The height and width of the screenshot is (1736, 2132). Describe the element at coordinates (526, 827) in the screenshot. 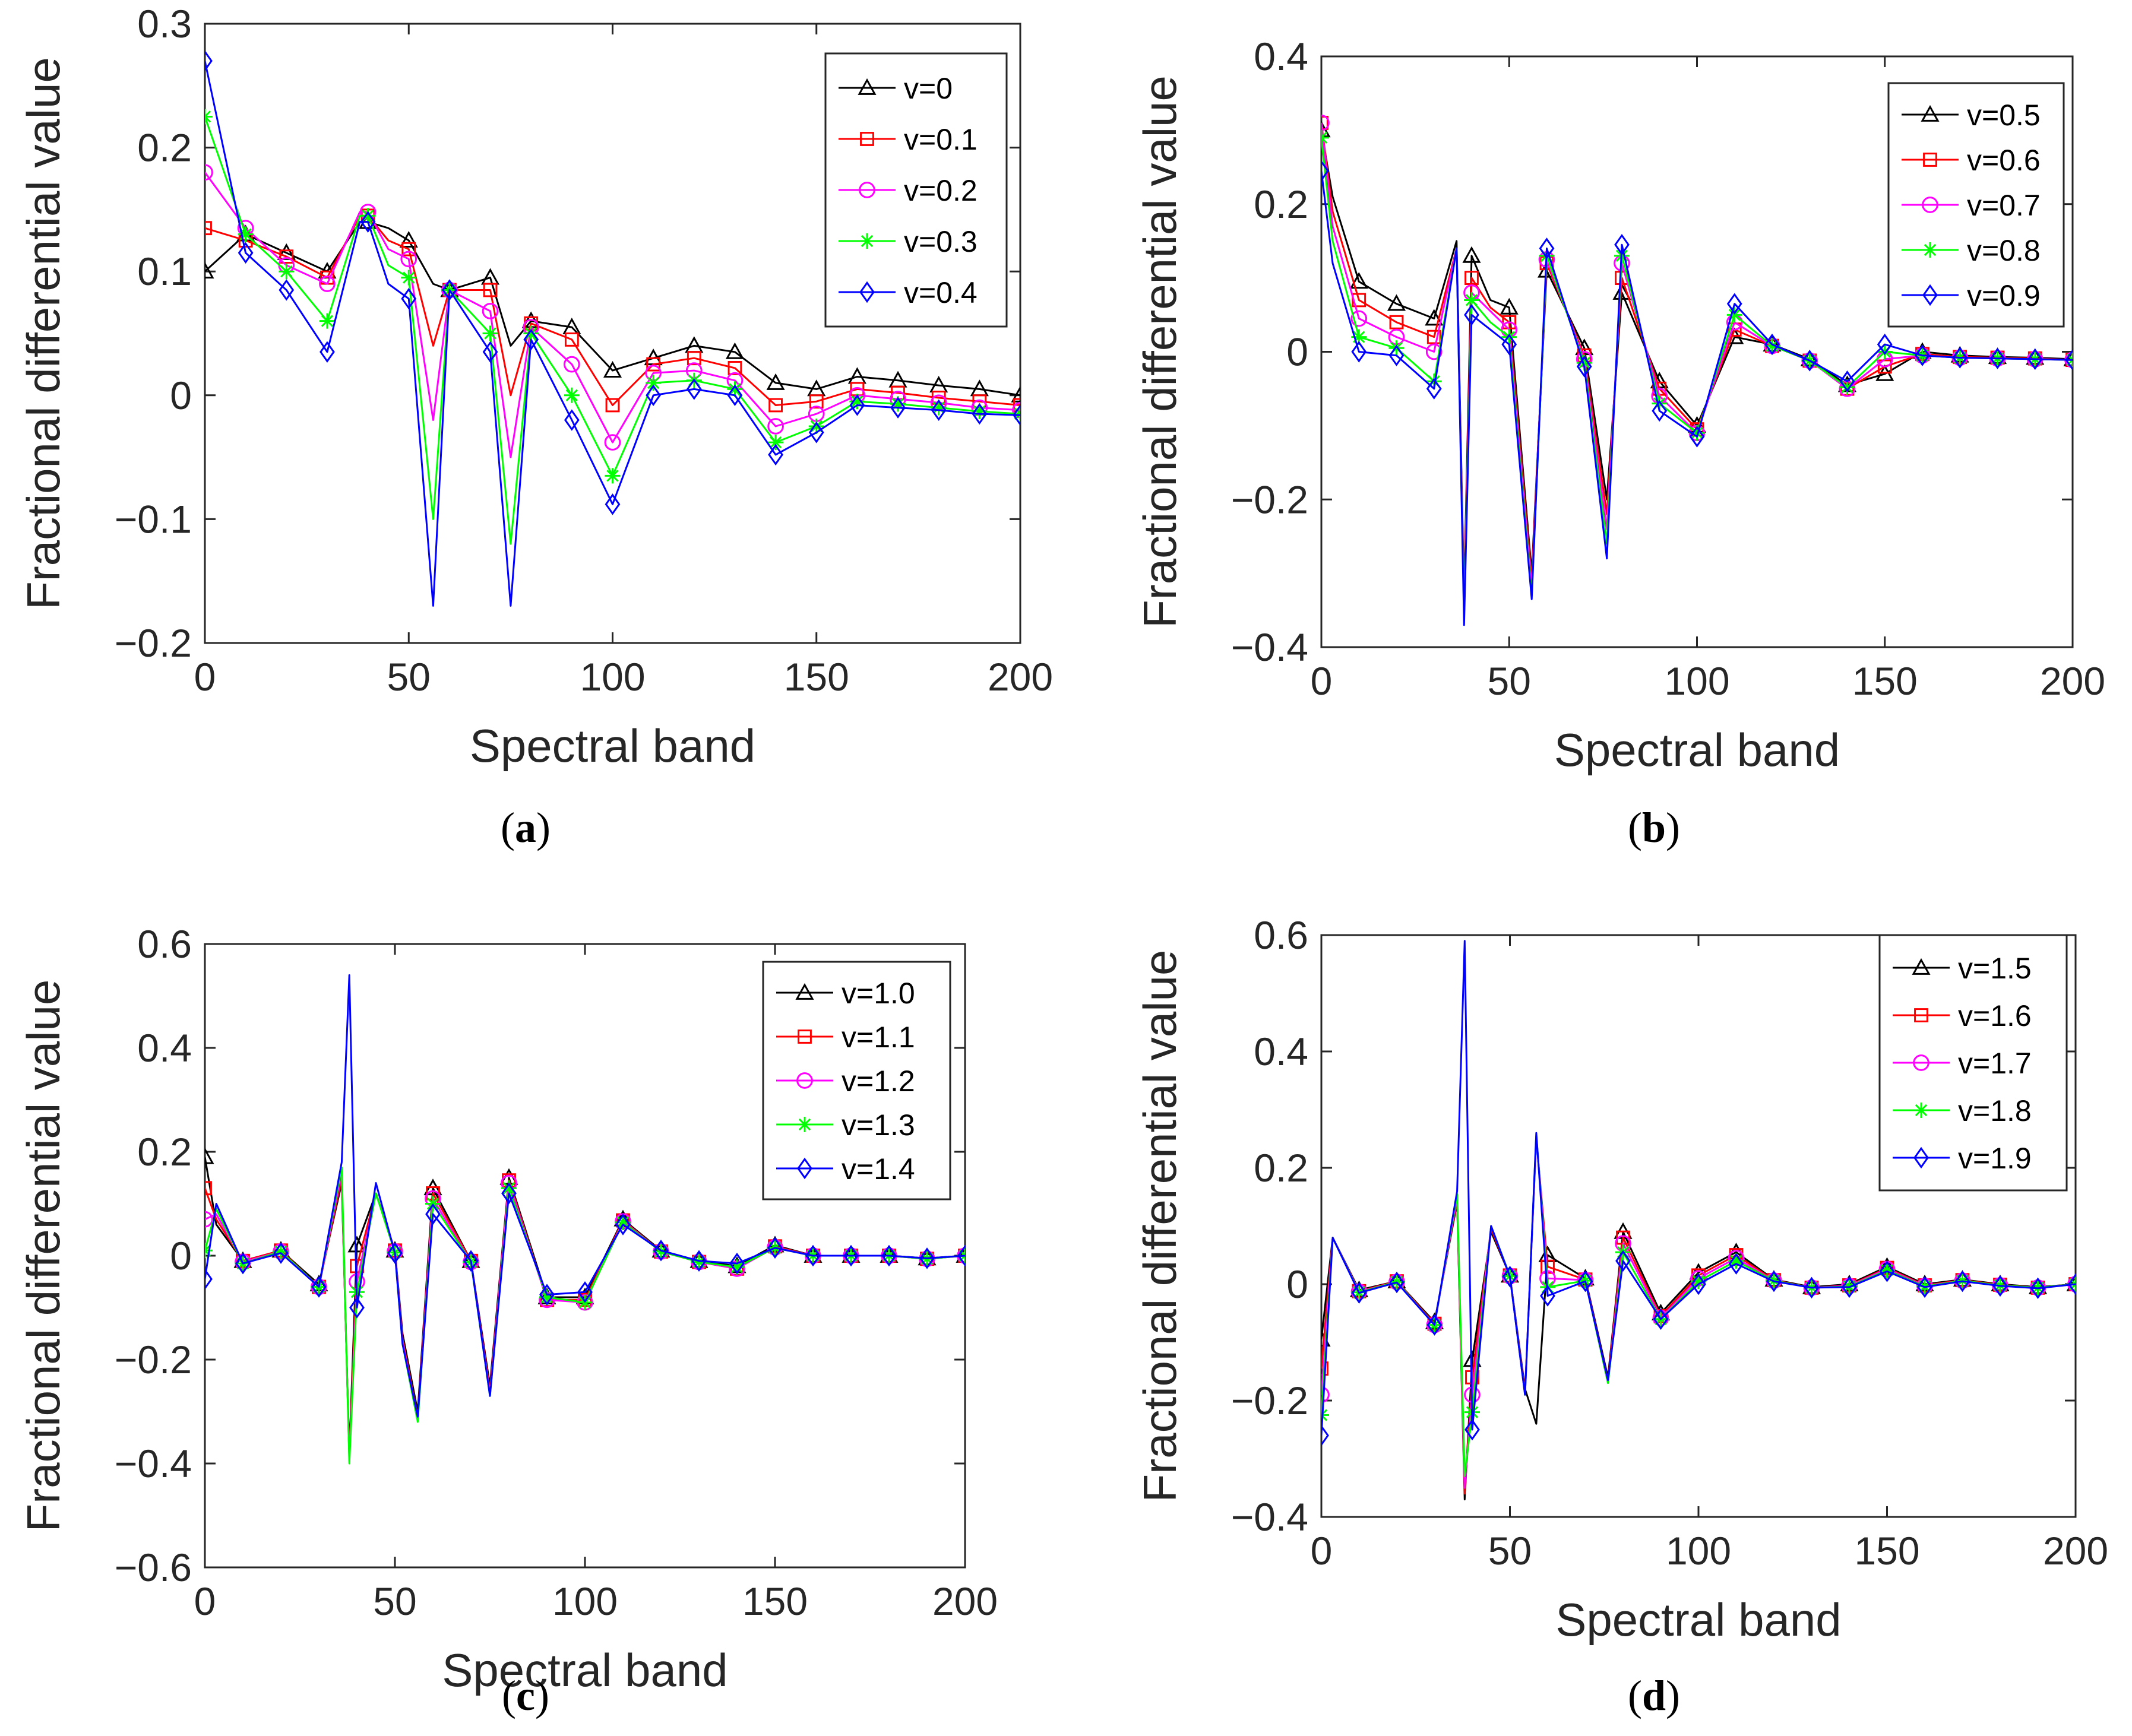

I see `panel-caption: (a)` at that location.